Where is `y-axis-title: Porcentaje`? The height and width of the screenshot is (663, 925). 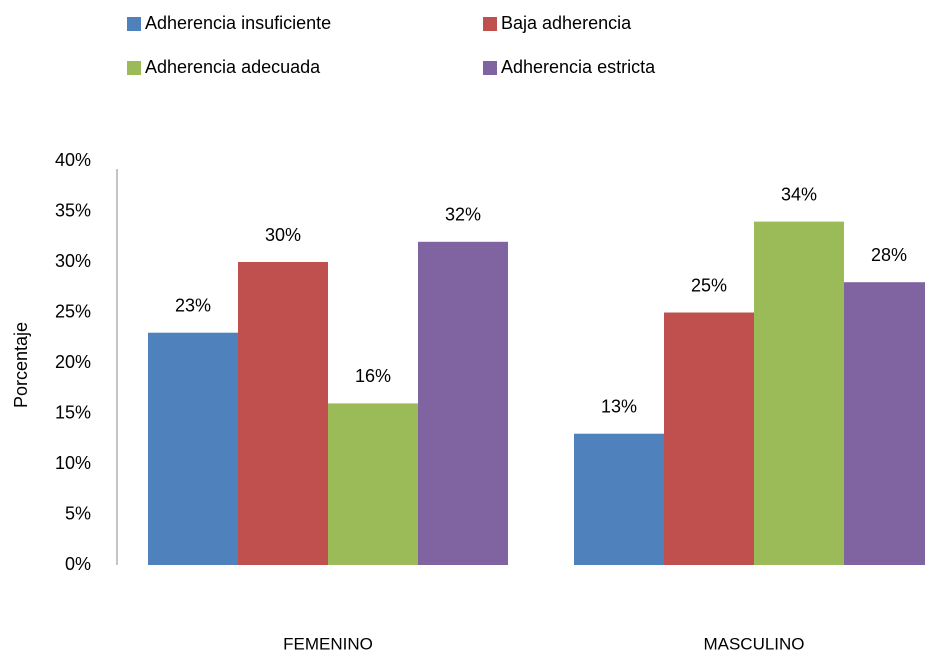
y-axis-title: Porcentaje is located at coordinates (21, 365).